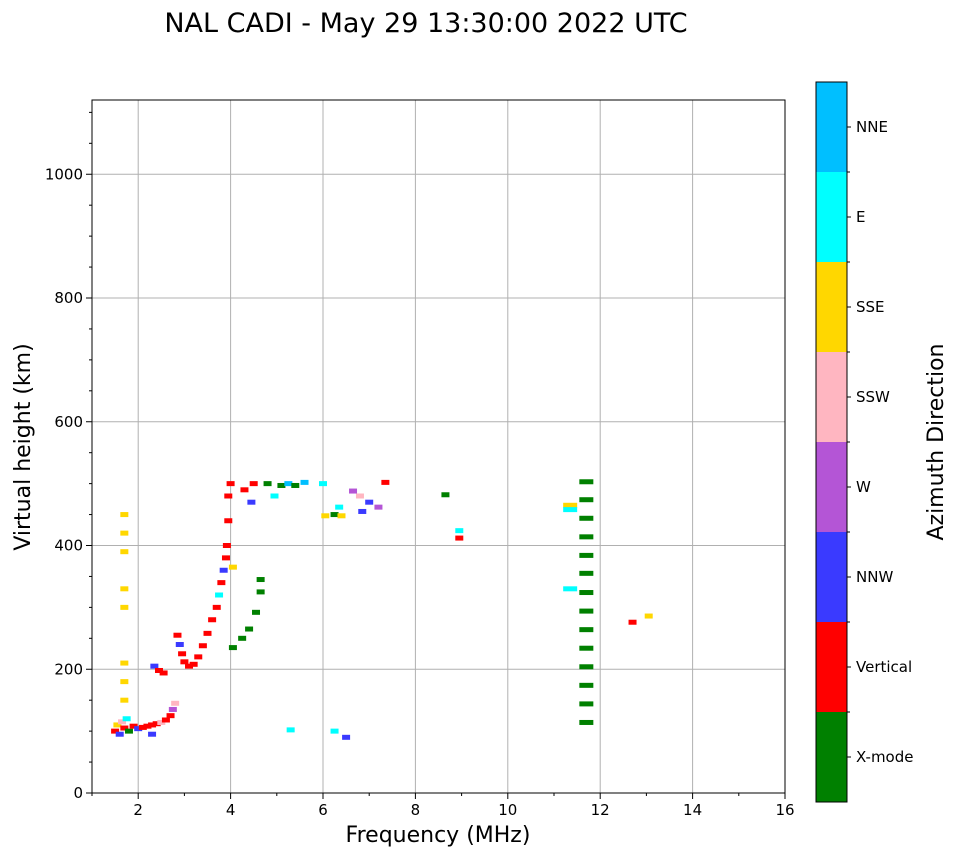 The width and height of the screenshot is (958, 857). What do you see at coordinates (507, 810) in the screenshot?
I see `x-tick-label: 10` at bounding box center [507, 810].